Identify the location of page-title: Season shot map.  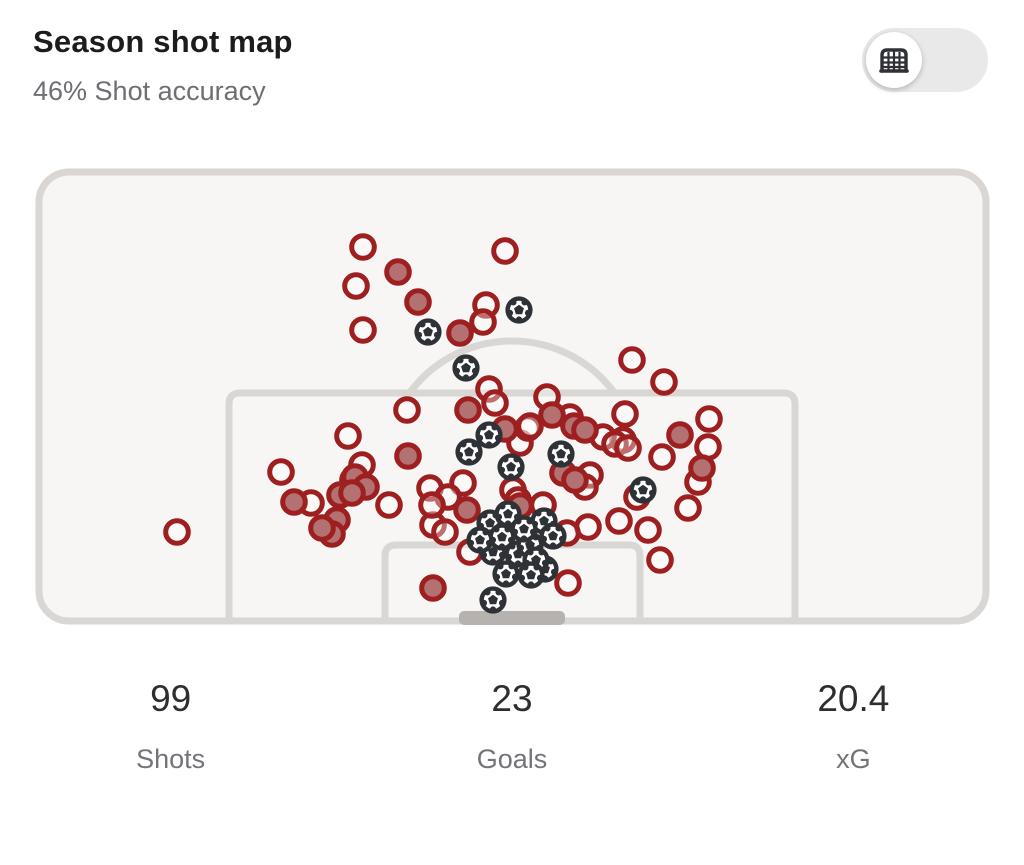
(163, 41).